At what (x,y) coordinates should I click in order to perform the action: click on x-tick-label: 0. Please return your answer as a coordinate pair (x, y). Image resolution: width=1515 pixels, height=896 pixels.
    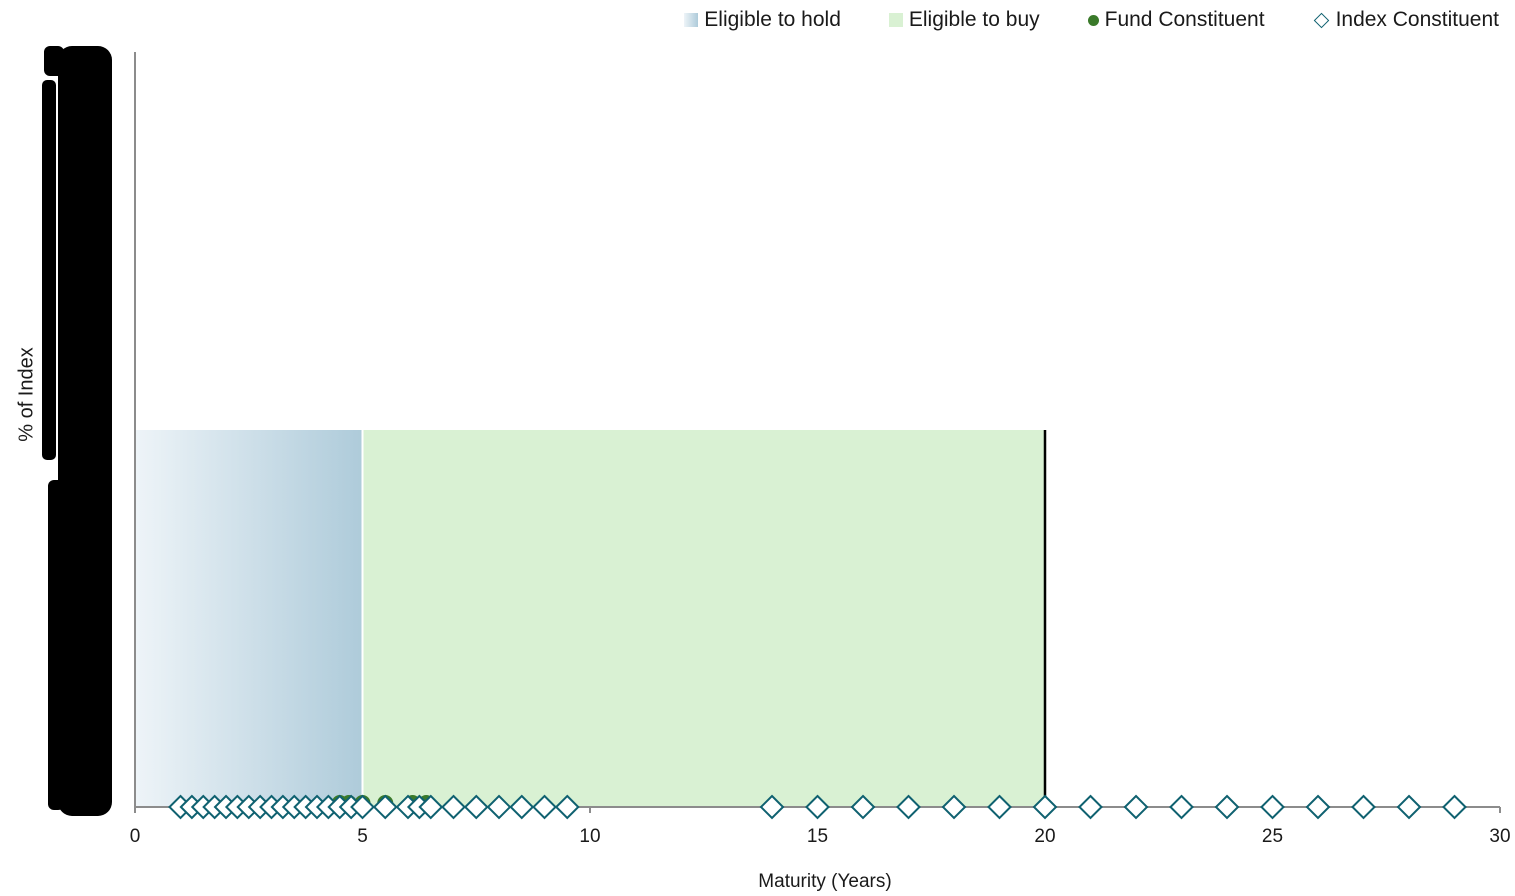
    Looking at the image, I should click on (135, 836).